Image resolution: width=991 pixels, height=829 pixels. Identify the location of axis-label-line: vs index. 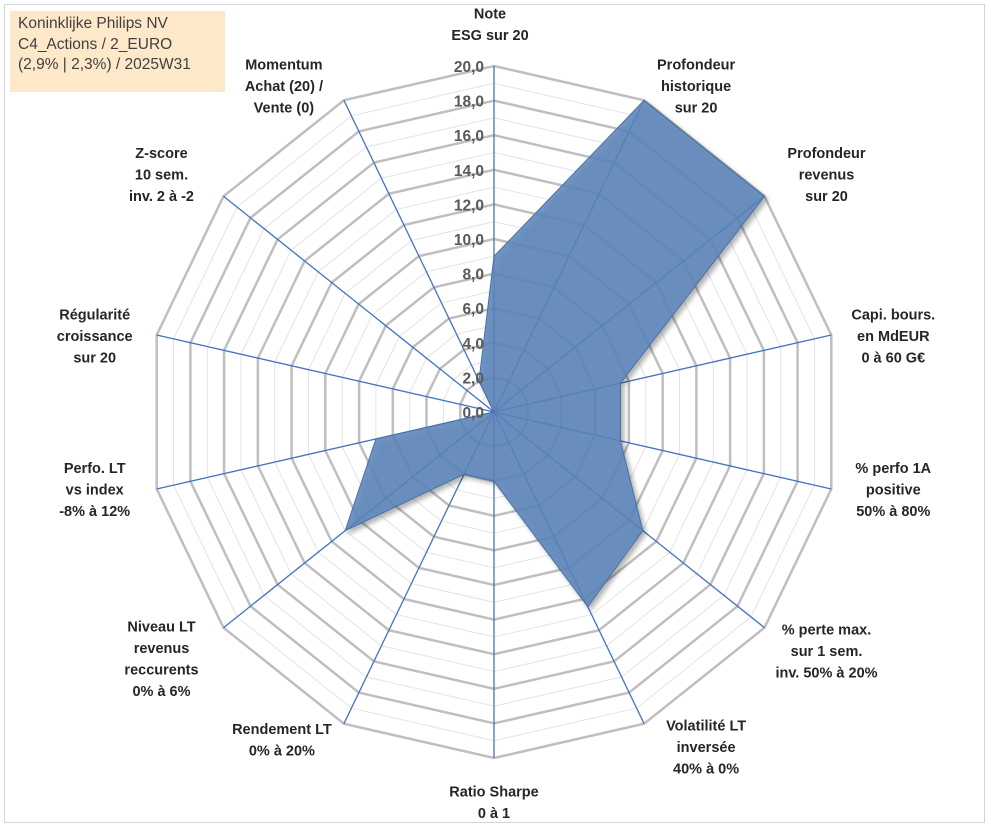
(95, 491).